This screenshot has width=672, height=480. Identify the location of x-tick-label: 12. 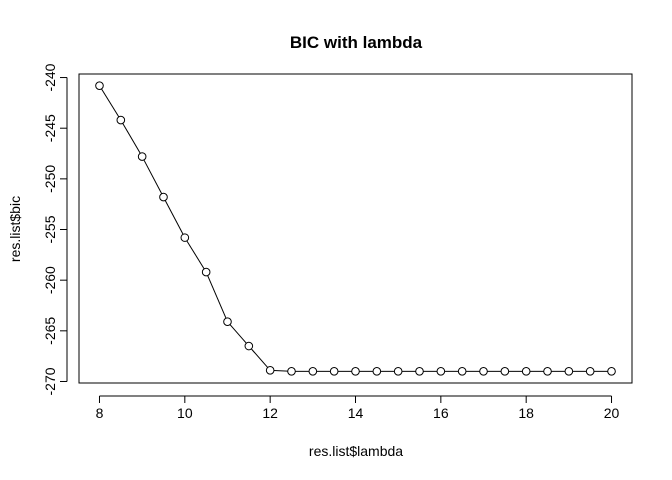
(270, 413).